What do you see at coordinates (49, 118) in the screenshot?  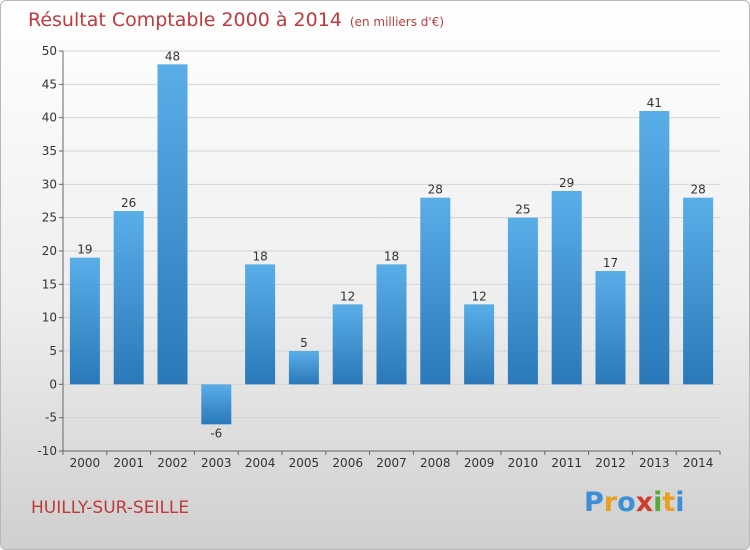 I see `y-tick-label: 40` at bounding box center [49, 118].